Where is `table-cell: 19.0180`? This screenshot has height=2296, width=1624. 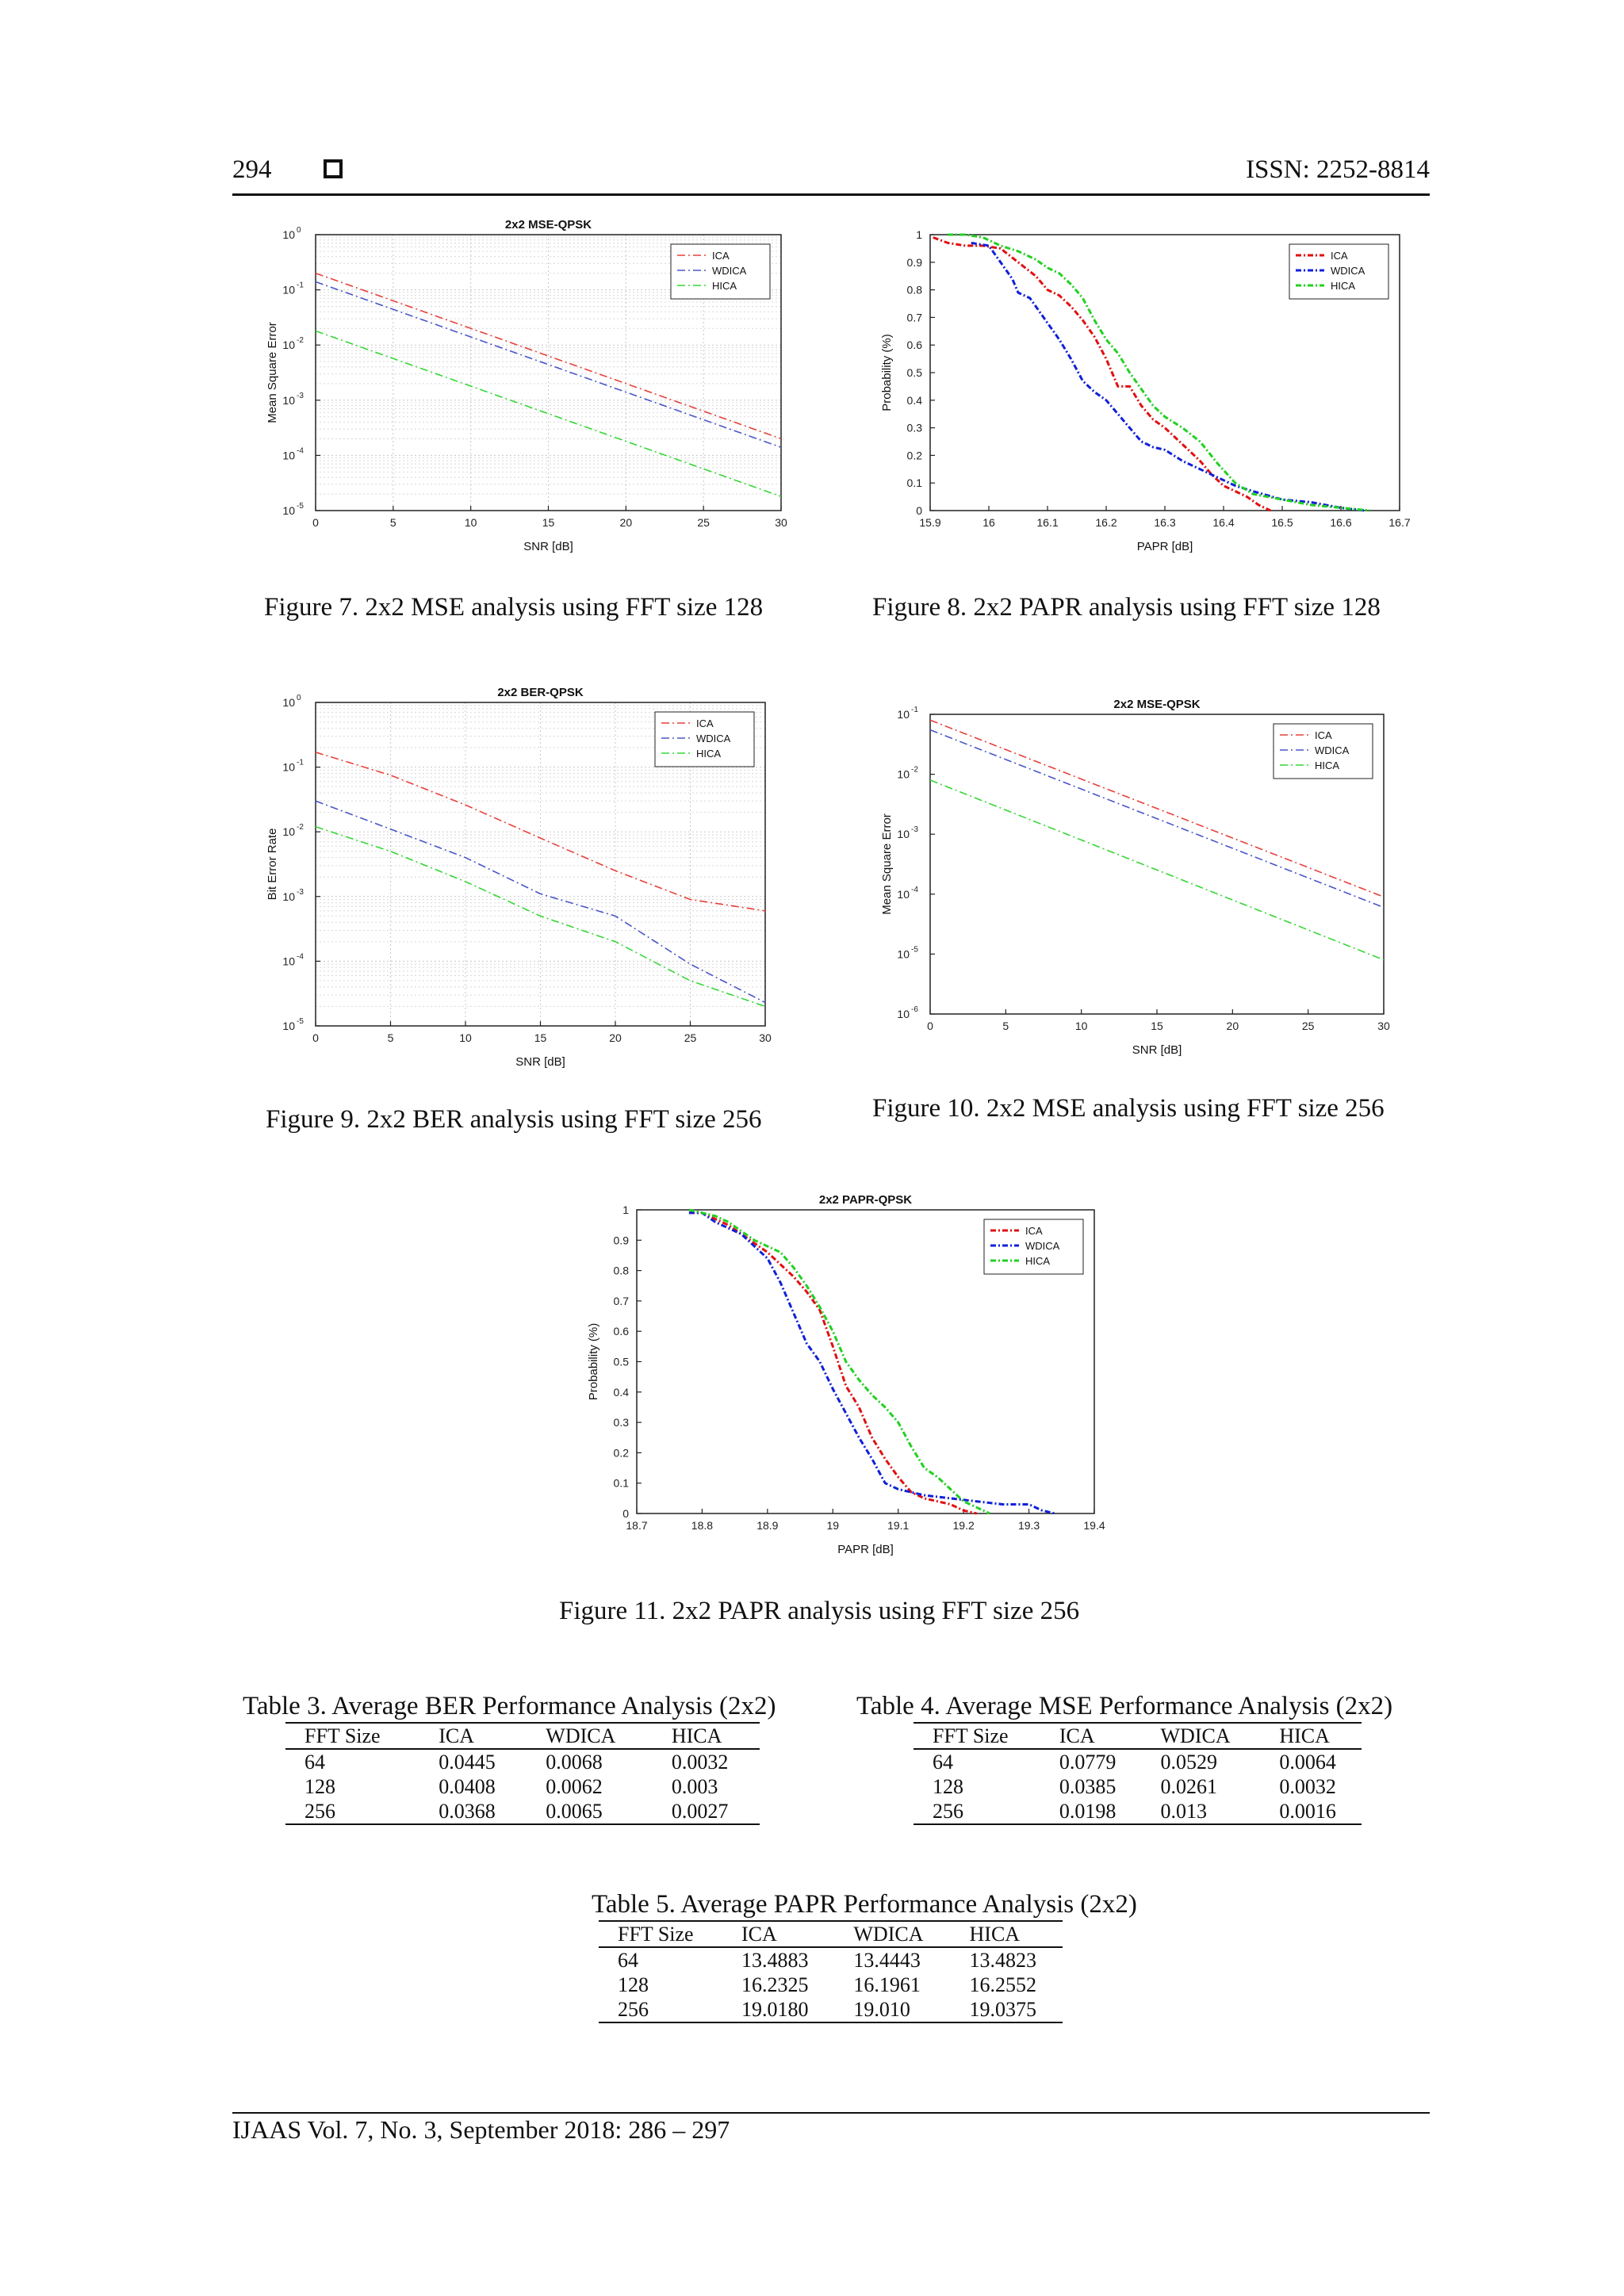
table-cell: 19.0180 is located at coordinates (775, 2010).